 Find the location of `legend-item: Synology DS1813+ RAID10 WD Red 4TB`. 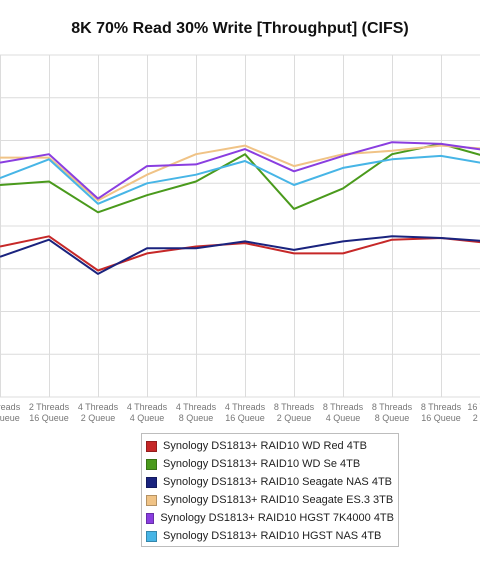

legend-item: Synology DS1813+ RAID10 WD Red 4TB is located at coordinates (270, 446).